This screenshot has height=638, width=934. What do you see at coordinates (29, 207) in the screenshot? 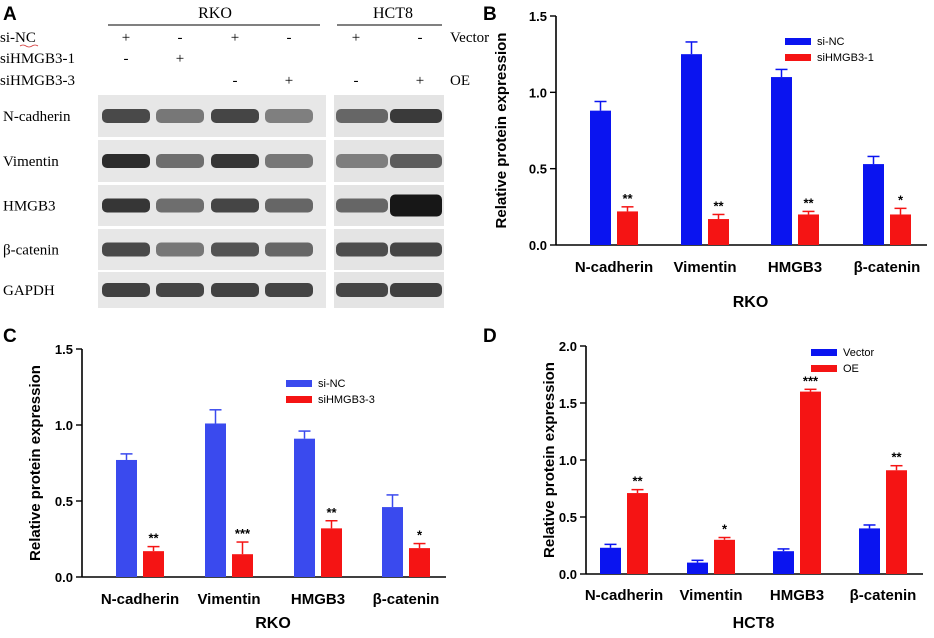
I see `protein-label: HMGB3` at bounding box center [29, 207].